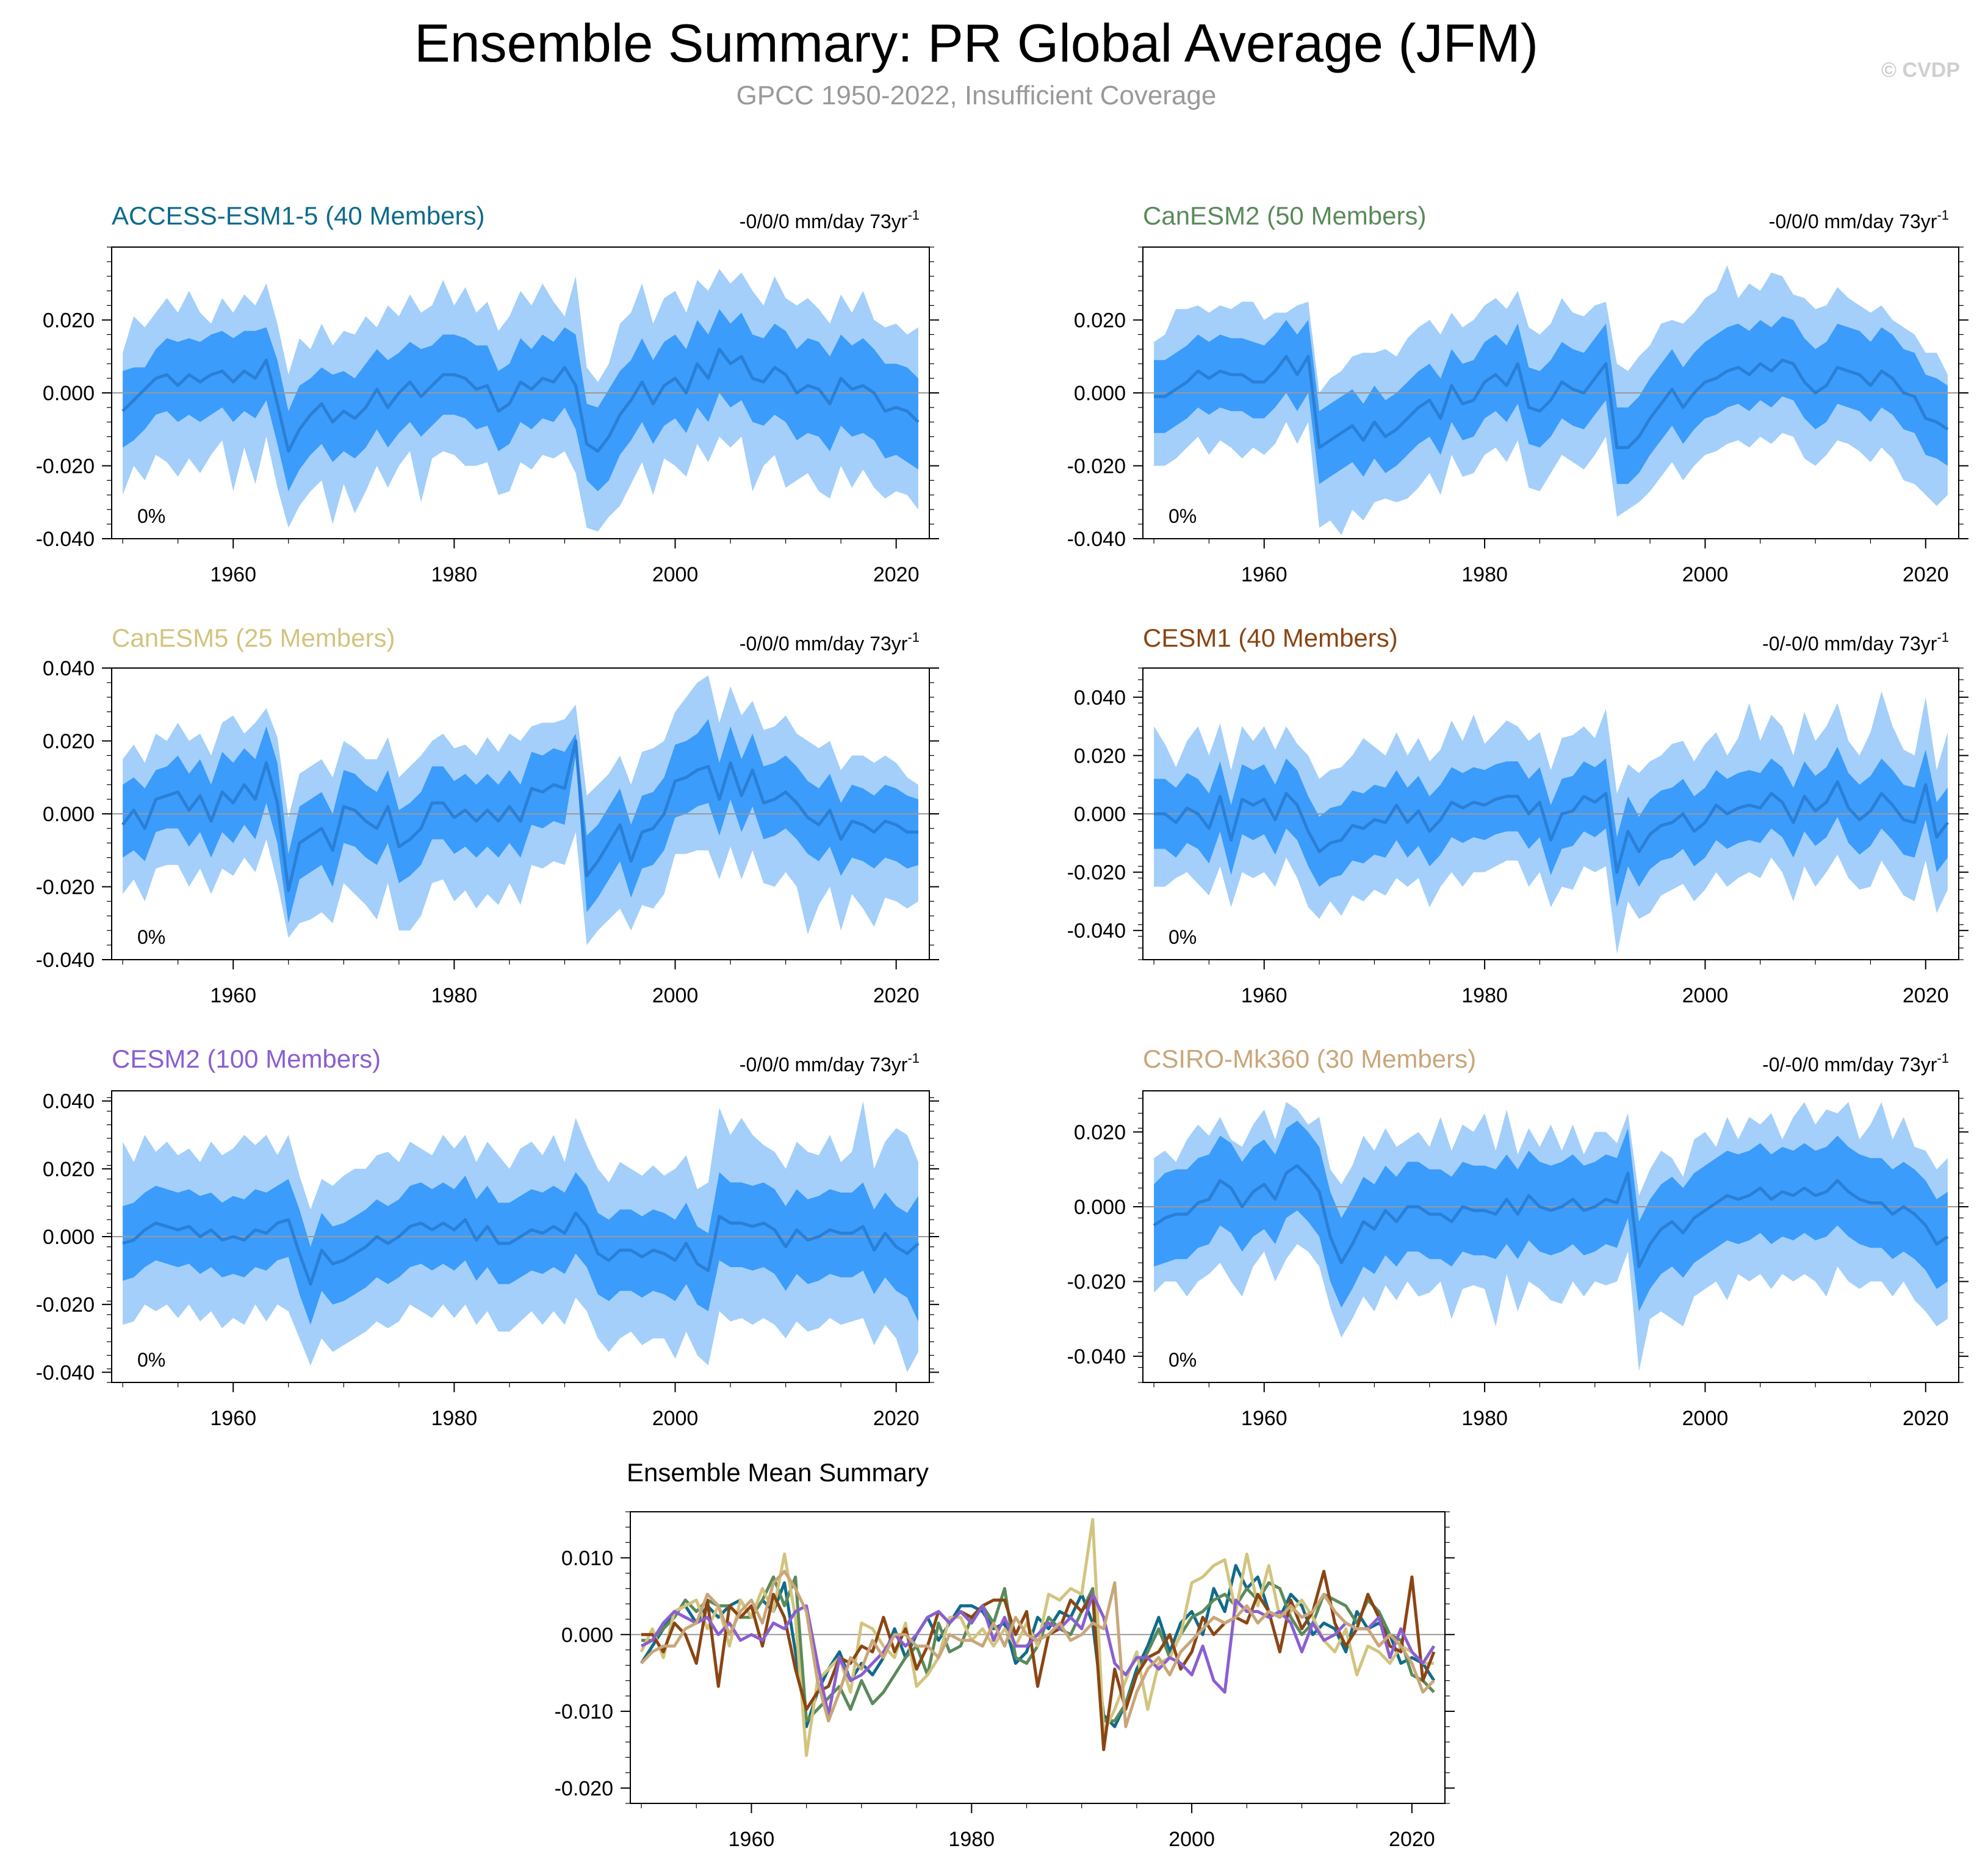 The image size is (1988, 1876). I want to click on panel-6-x-tick-label: 1960, so click(1264, 1419).